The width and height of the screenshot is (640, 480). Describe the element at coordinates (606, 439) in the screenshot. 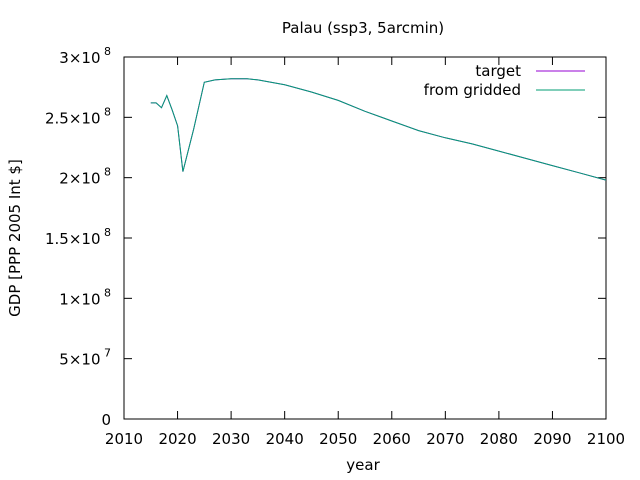

I see `x-tick-label: 2100` at that location.